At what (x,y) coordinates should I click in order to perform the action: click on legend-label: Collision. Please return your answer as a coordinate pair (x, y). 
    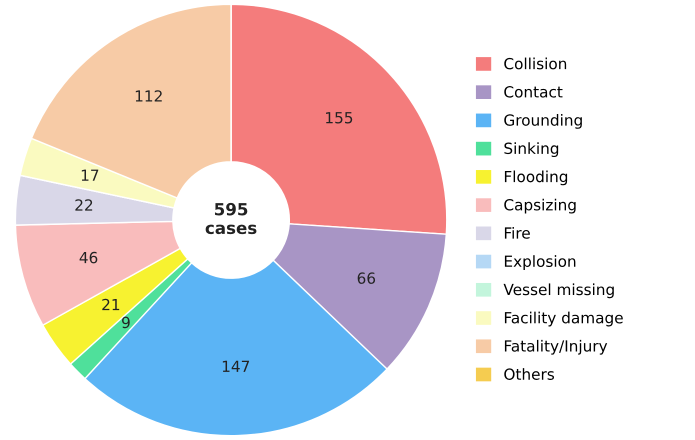
    Looking at the image, I should click on (535, 64).